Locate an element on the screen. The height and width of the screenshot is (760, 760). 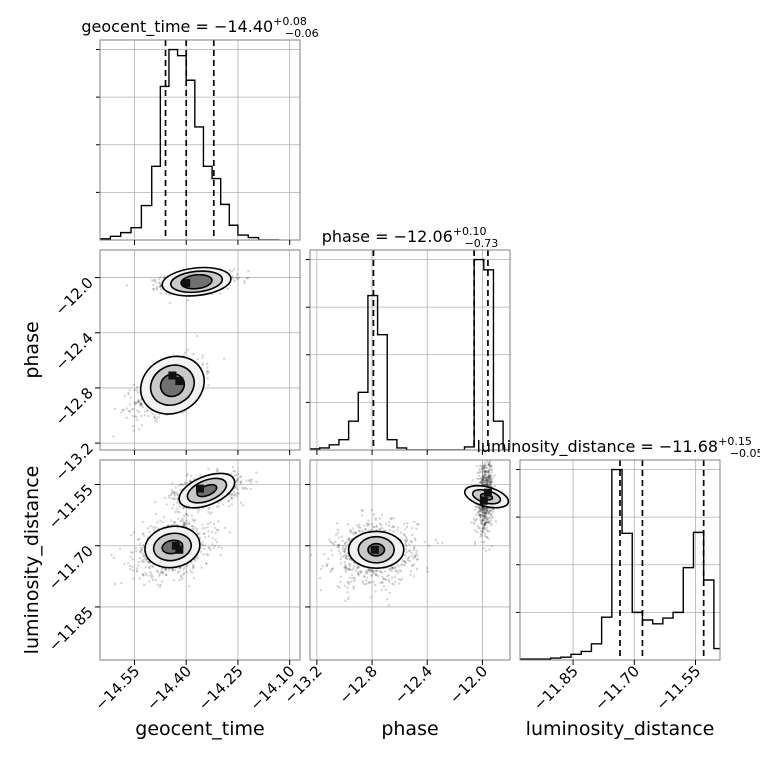
x-tick-label: −12.0 is located at coordinates (468, 684).